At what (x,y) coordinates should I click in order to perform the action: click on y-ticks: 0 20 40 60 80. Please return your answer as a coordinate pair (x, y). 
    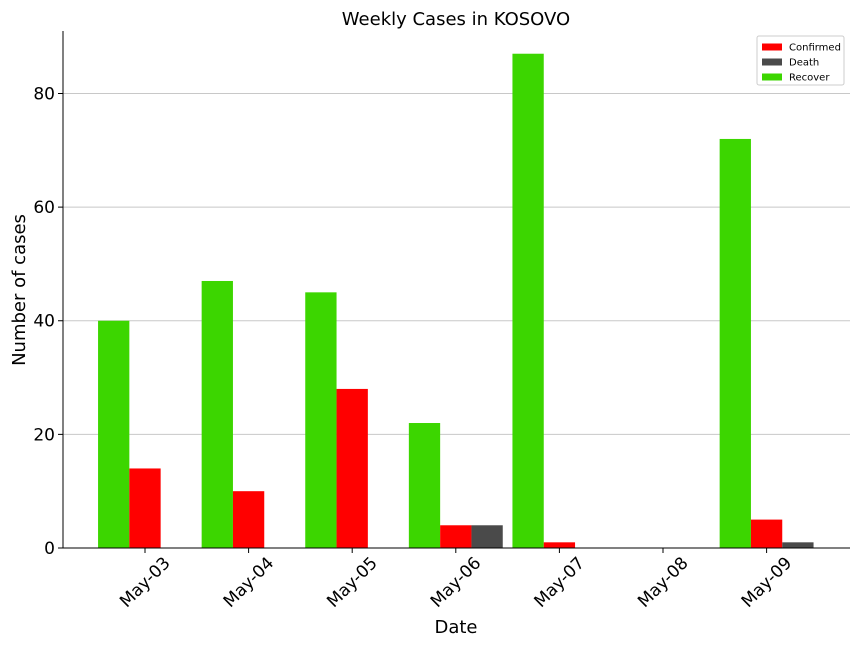
    Looking at the image, I should click on (48, 321).